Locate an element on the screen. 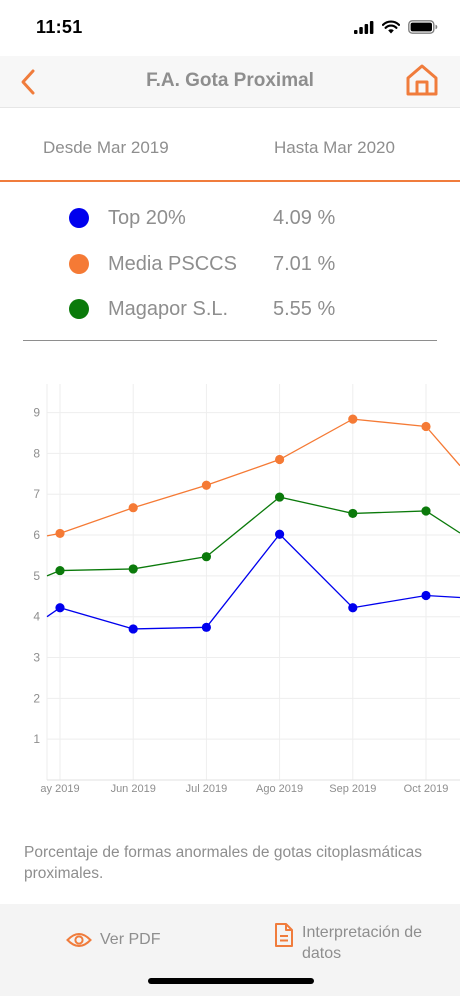 The image size is (460, 996). data-interpretation-button: Interpretación de datos is located at coordinates (353, 943).